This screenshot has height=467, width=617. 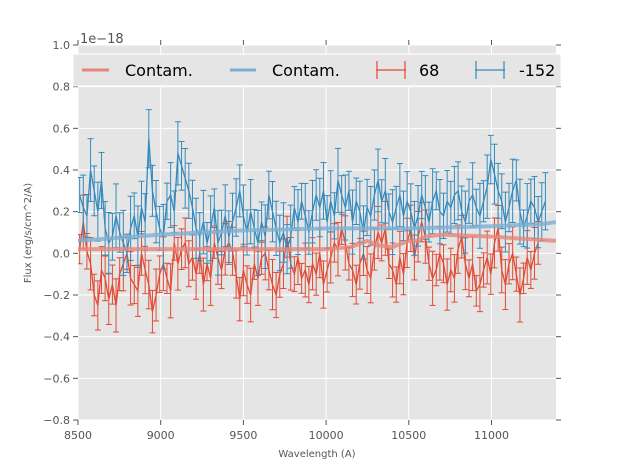 What do you see at coordinates (102, 39) in the screenshot?
I see `y-offset-text: 1e−18` at bounding box center [102, 39].